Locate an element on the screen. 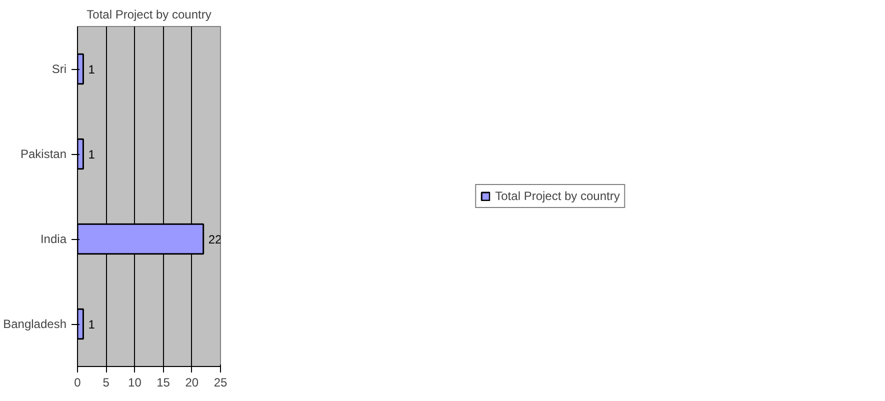  x-tick-label: 25 is located at coordinates (221, 383).